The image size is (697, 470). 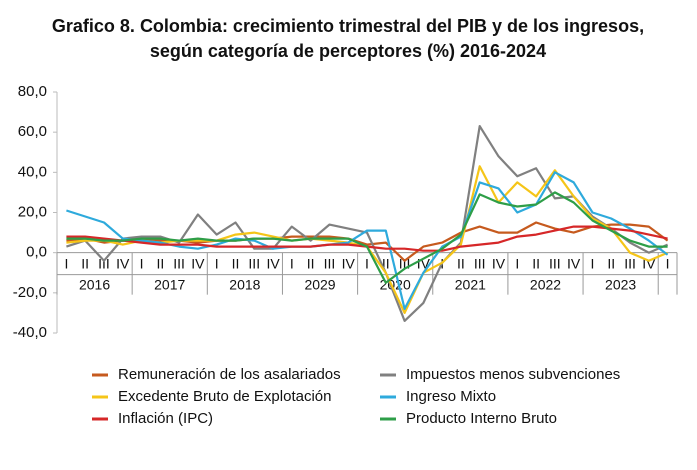 What do you see at coordinates (30, 292) in the screenshot?
I see `y-tick-label: -20,0` at bounding box center [30, 292].